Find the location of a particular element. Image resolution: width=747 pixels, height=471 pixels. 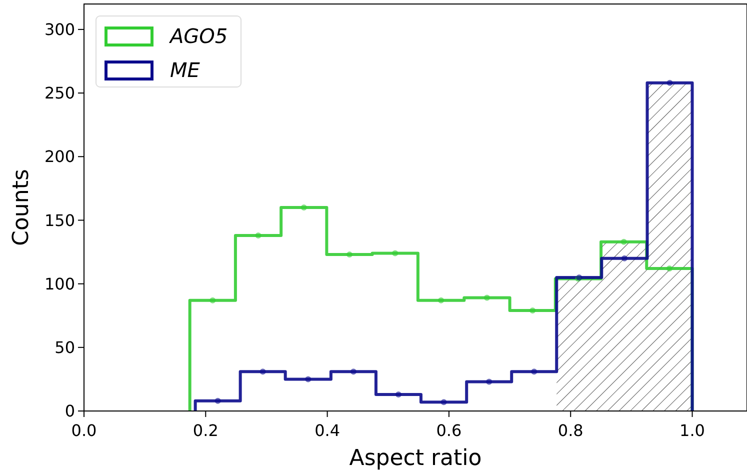

legend-label: AGO5 is located at coordinates (198, 36).